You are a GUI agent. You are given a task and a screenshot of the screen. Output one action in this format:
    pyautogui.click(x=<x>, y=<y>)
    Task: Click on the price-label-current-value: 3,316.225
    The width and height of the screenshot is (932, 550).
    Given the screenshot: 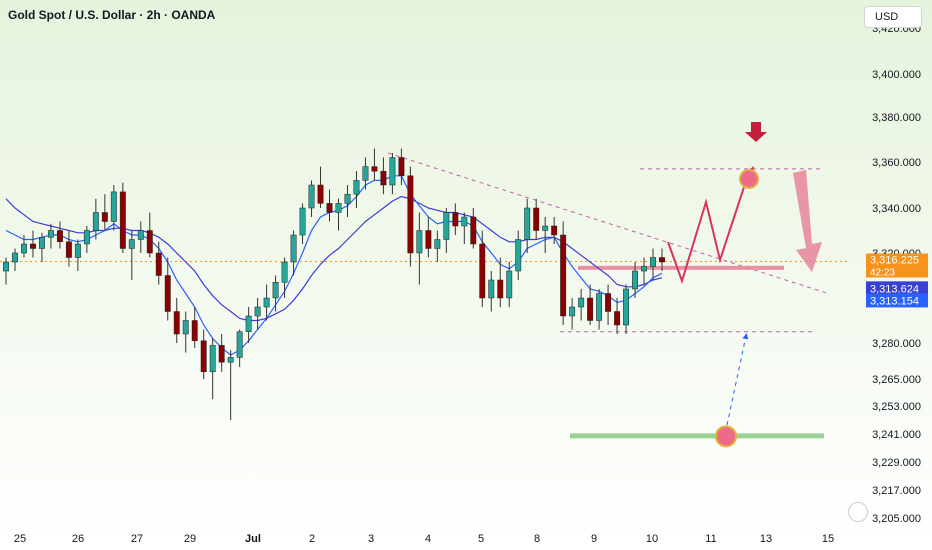 What is the action you would take?
    pyautogui.click(x=894, y=260)
    